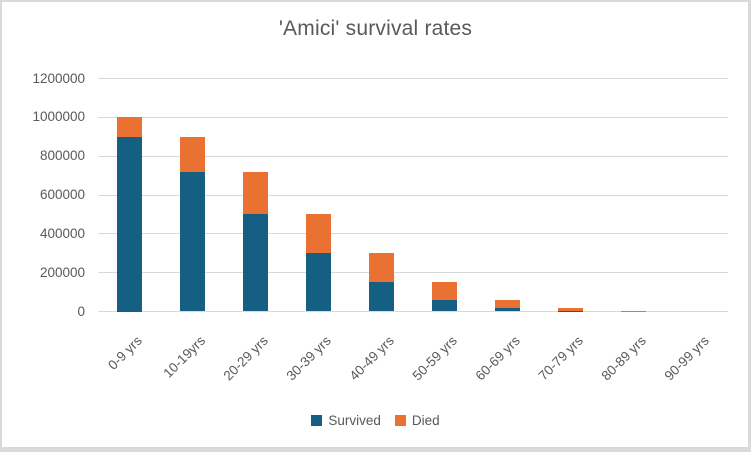  What do you see at coordinates (561, 358) in the screenshot?
I see `x-axis-category-label: 70-79 yrs` at bounding box center [561, 358].